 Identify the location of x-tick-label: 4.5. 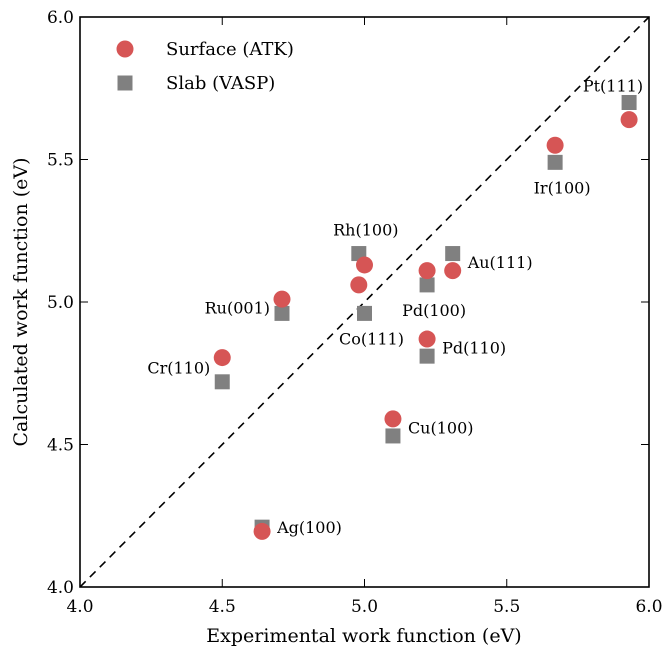
(222, 607).